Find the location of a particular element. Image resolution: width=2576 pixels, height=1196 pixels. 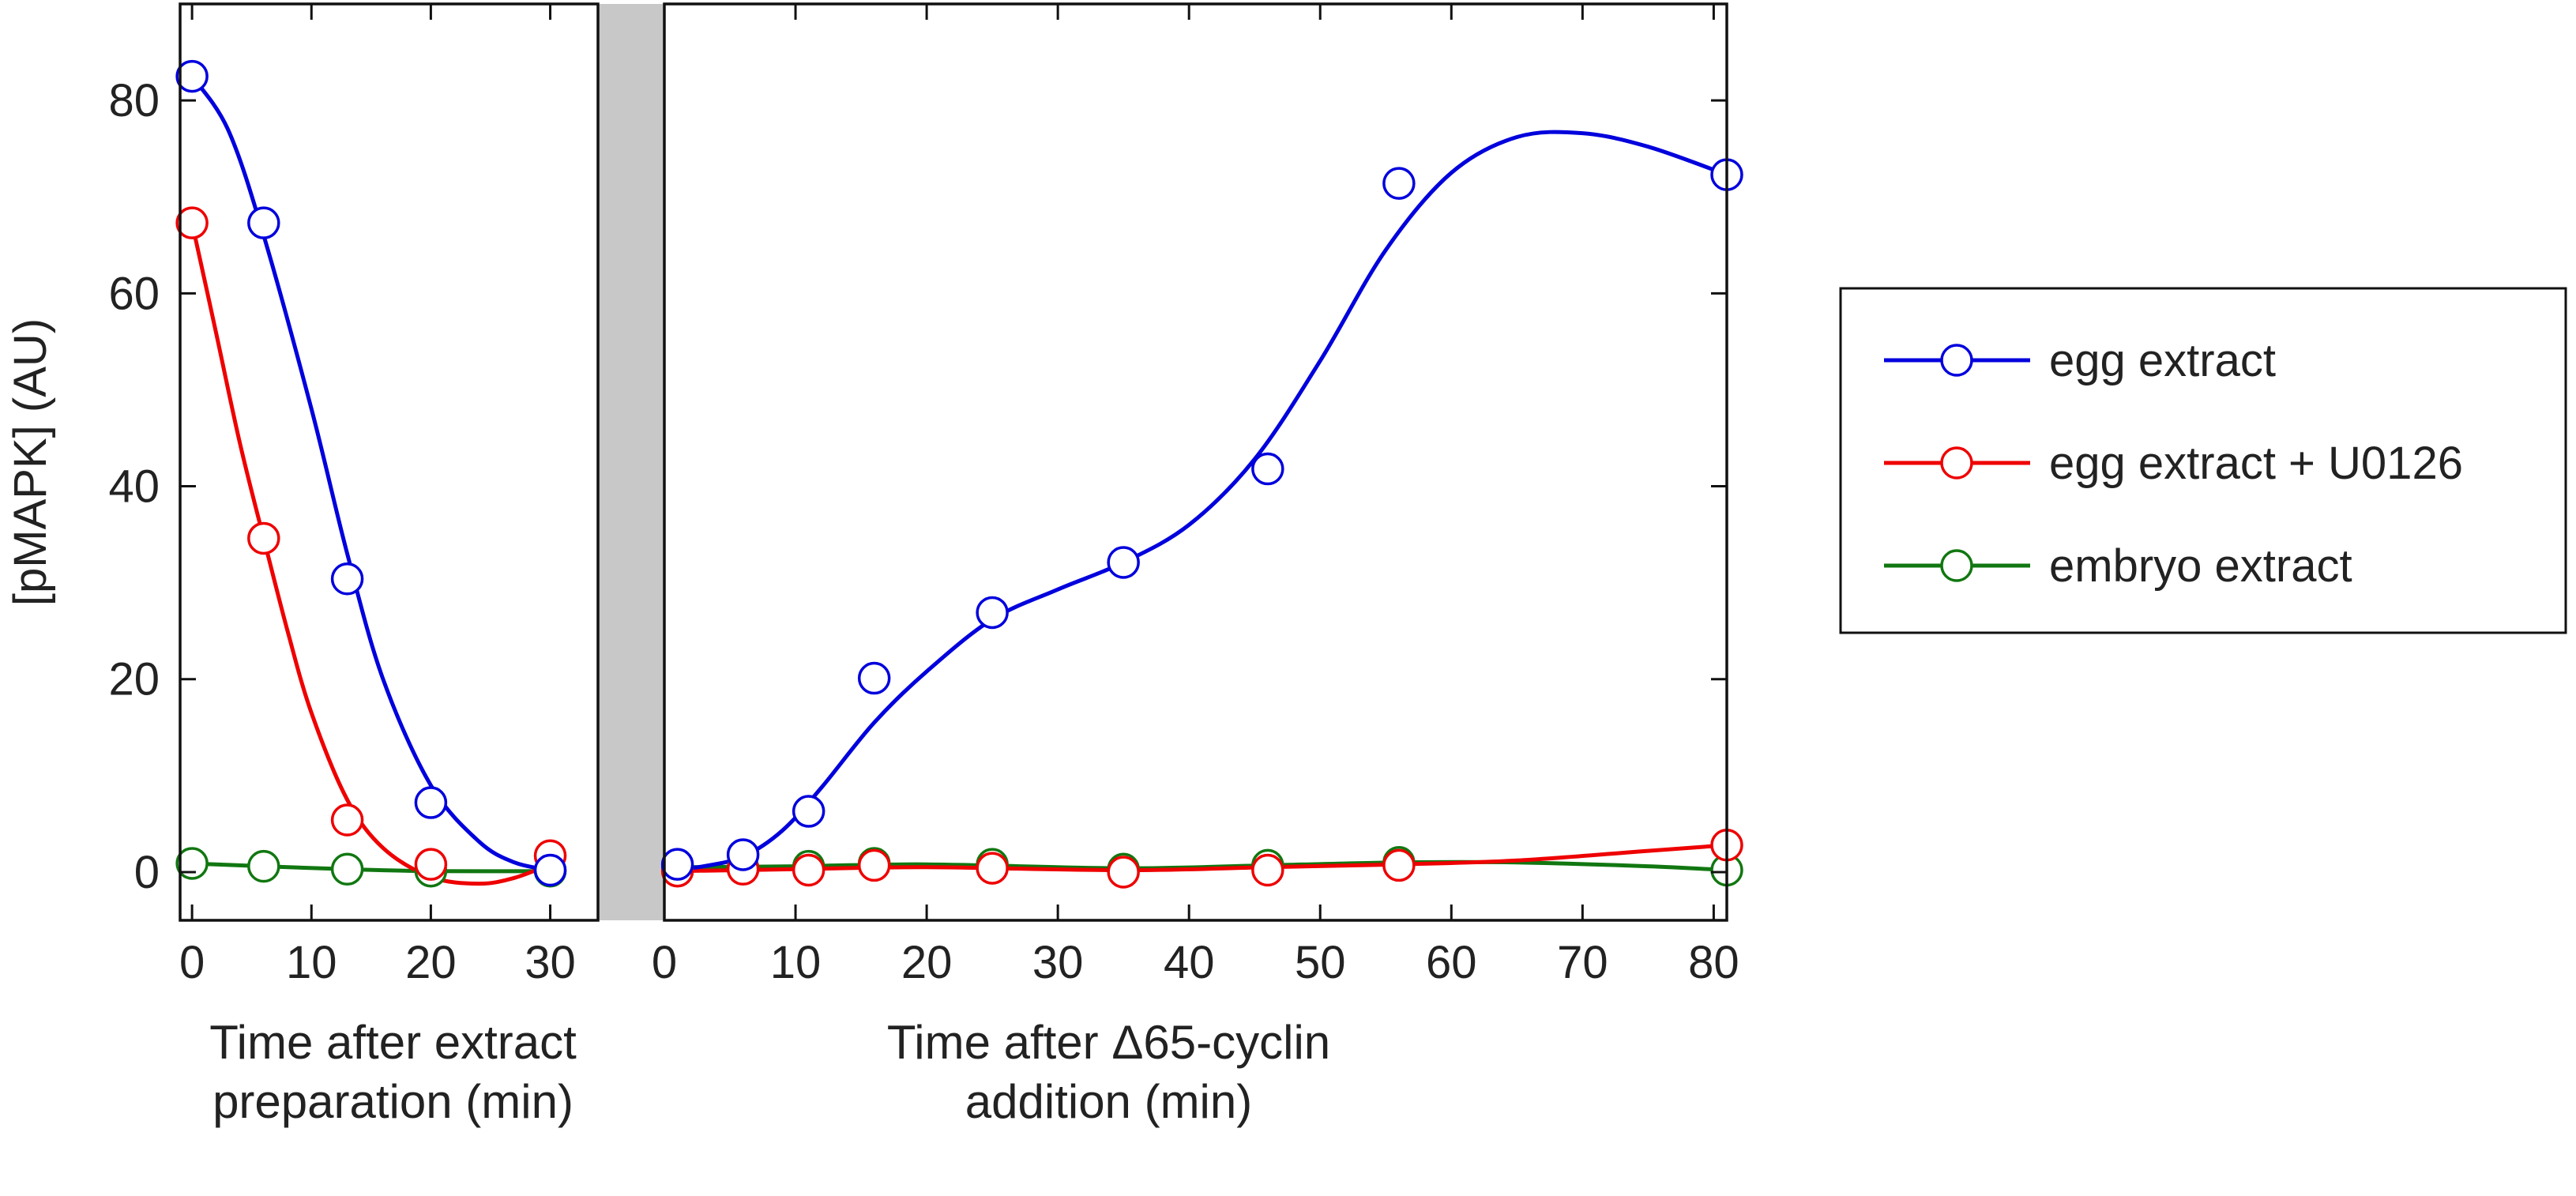

x-tick-label-left: 30 is located at coordinates (551, 962).